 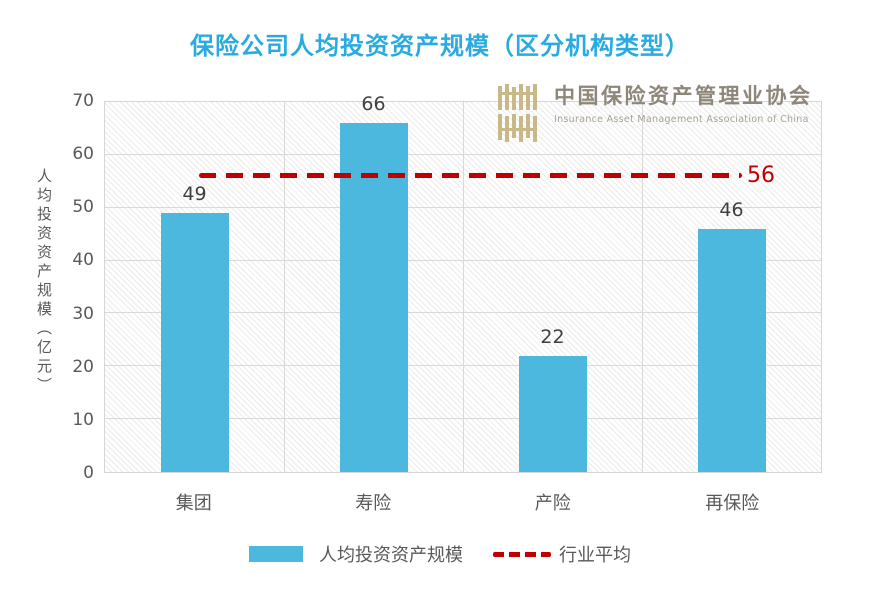 I want to click on y-tick-label: 60, so click(x=83, y=154).